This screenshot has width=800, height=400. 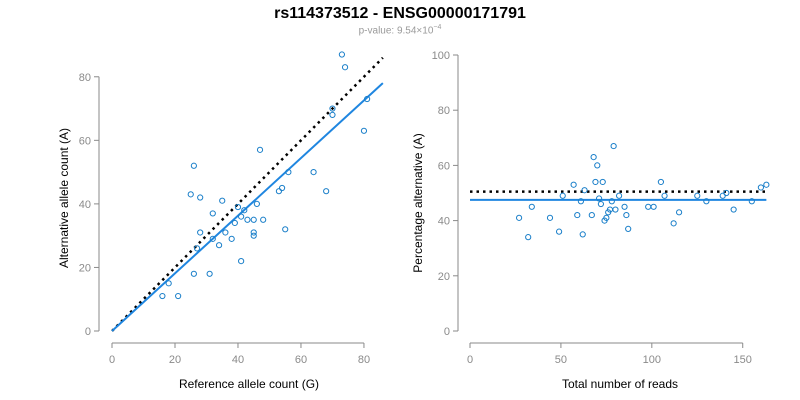 What do you see at coordinates (364, 360) in the screenshot?
I see `x-tick-label: 80` at bounding box center [364, 360].